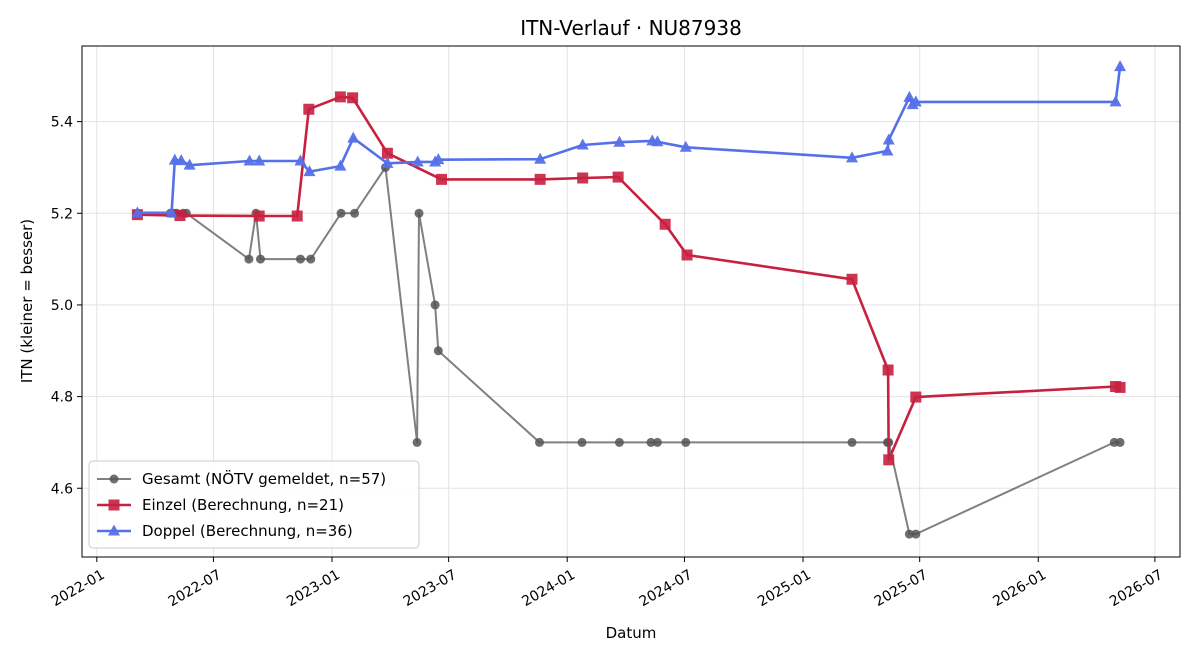 Image resolution: width=1200 pixels, height=660 pixels. I want to click on x-tick-label: 2023-07, so click(430, 588).